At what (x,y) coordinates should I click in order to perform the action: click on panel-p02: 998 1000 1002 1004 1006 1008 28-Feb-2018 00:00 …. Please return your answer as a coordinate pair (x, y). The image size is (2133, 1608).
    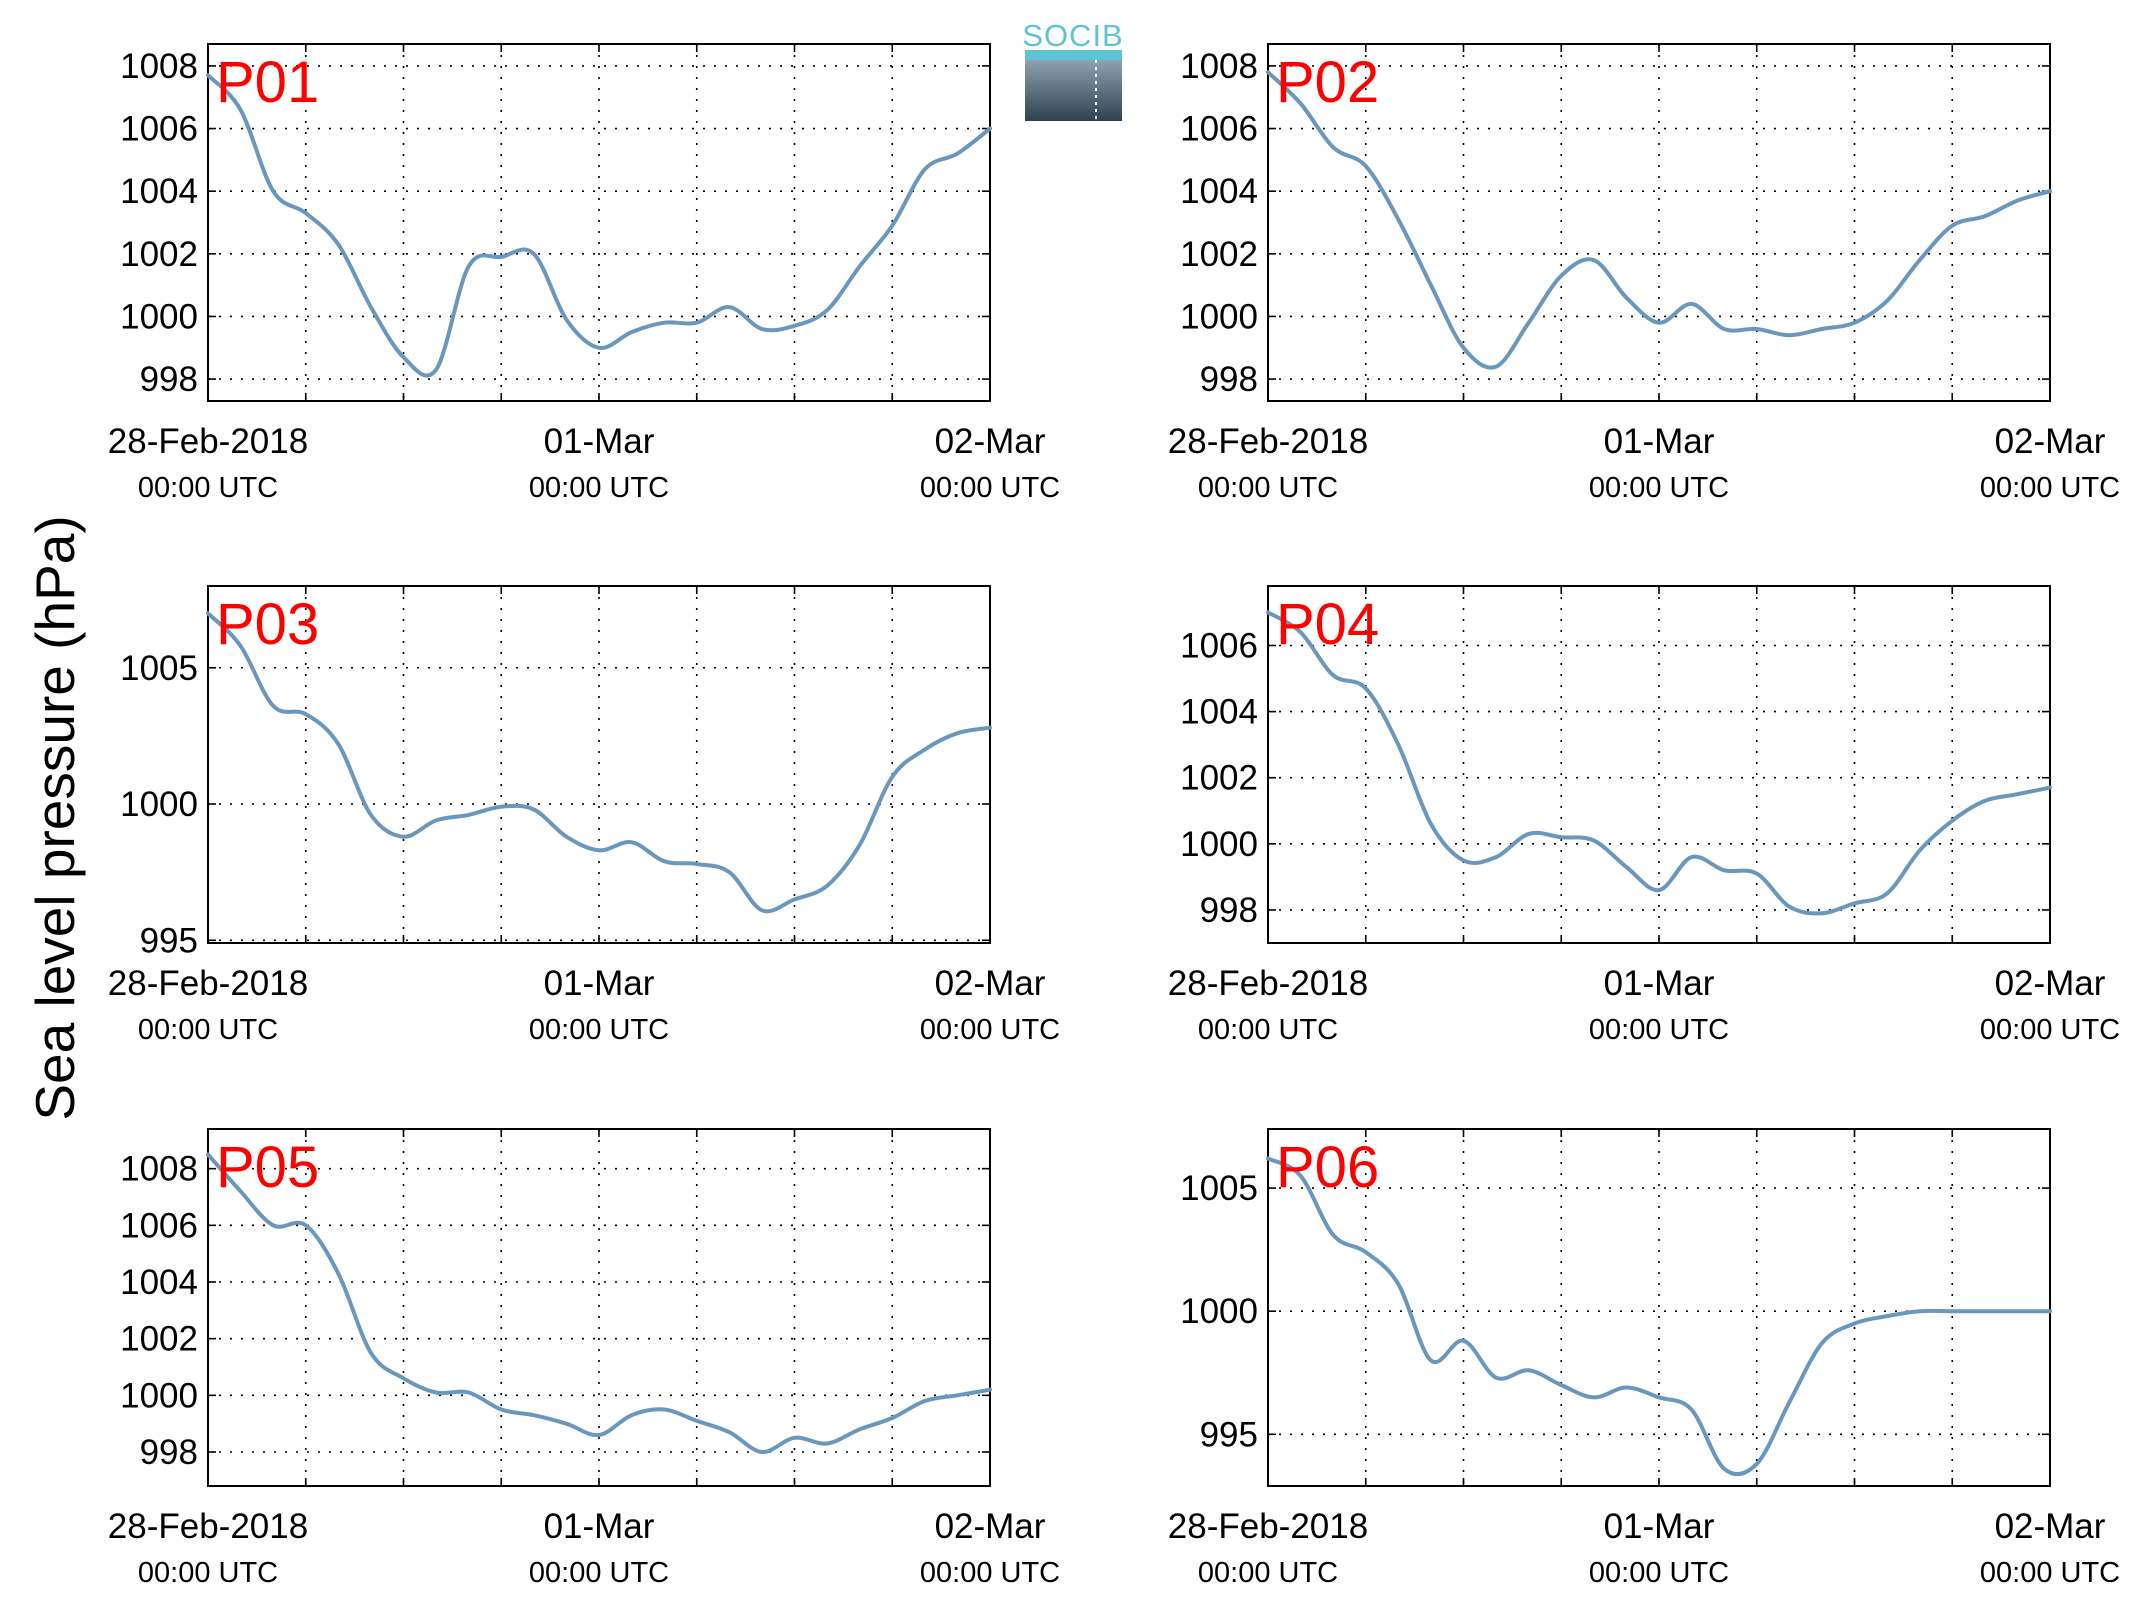
    Looking at the image, I should click on (1644, 273).